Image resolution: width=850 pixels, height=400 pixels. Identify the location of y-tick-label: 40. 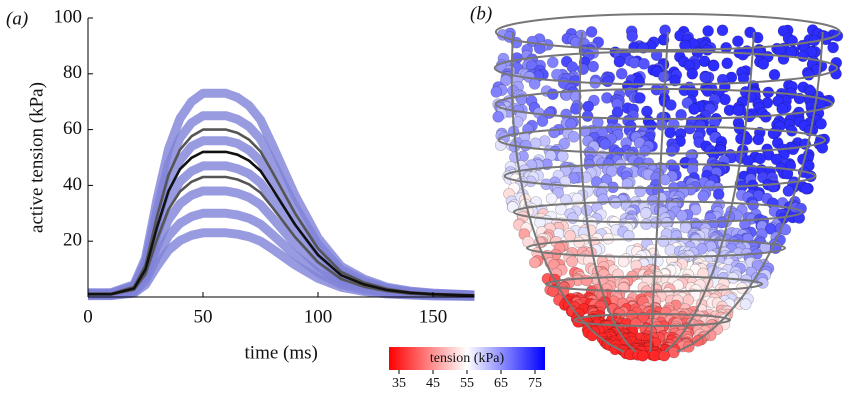
(72, 184).